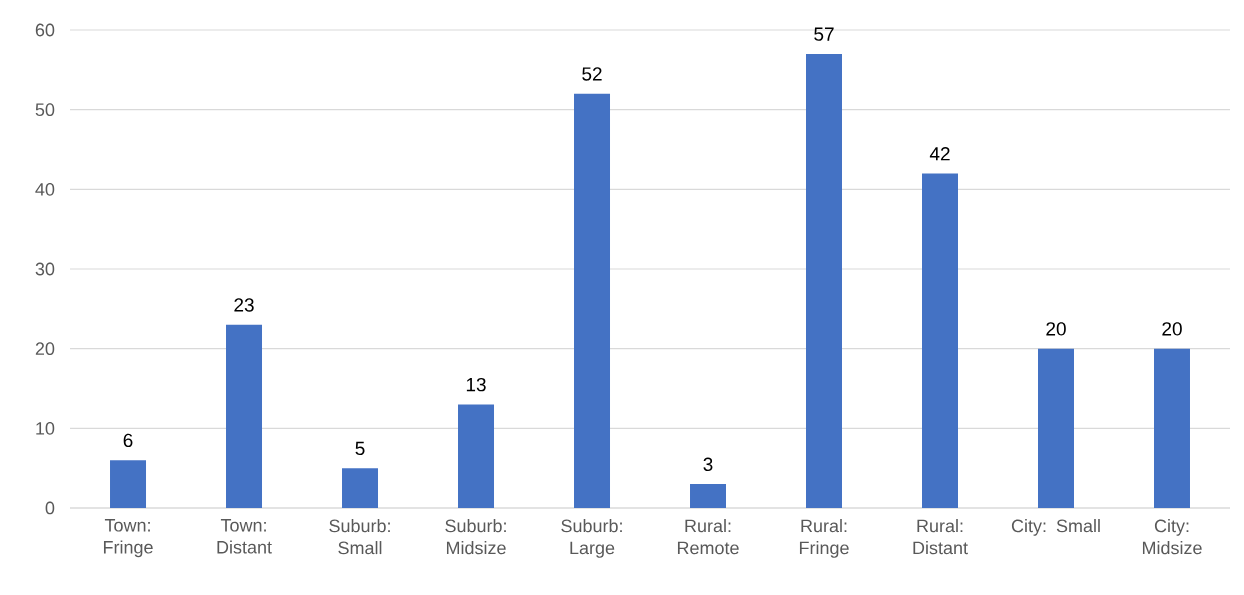 The width and height of the screenshot is (1244, 595). Describe the element at coordinates (359, 537) in the screenshot. I see `x-tick-label: Suburb: Small` at that location.